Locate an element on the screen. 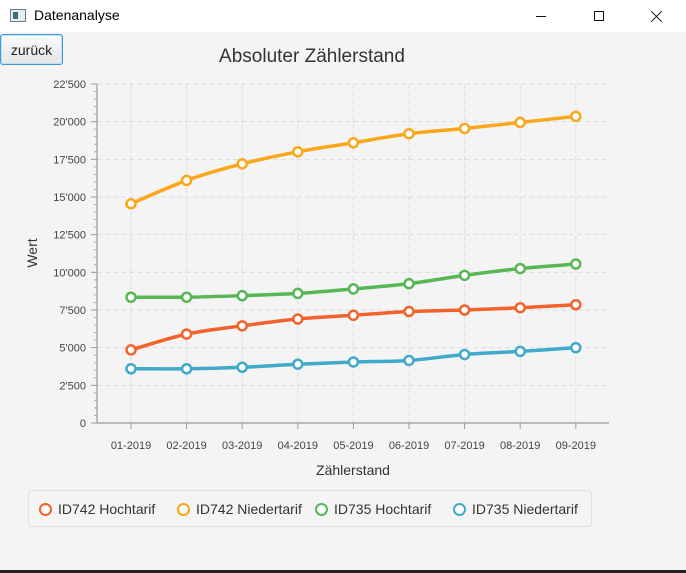 This screenshot has height=573, width=686. y-tick-label: 2'500 is located at coordinates (72, 386).